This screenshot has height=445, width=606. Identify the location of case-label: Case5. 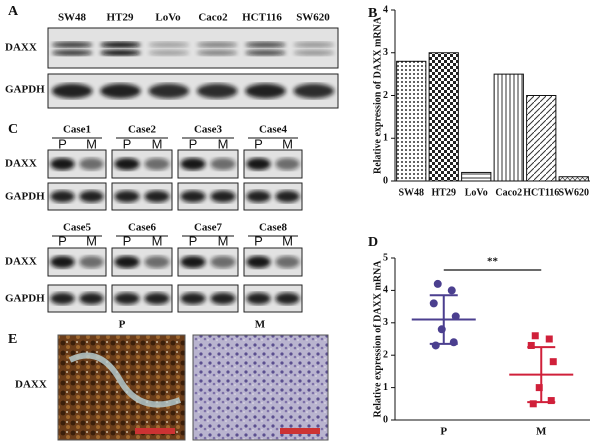
(77, 228).